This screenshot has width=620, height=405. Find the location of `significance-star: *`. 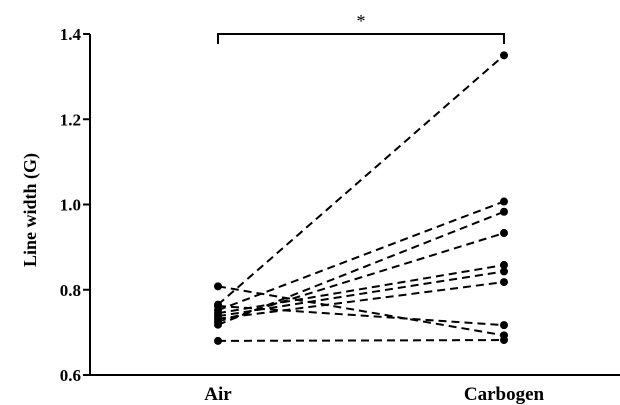

significance-star: * is located at coordinates (361, 21).